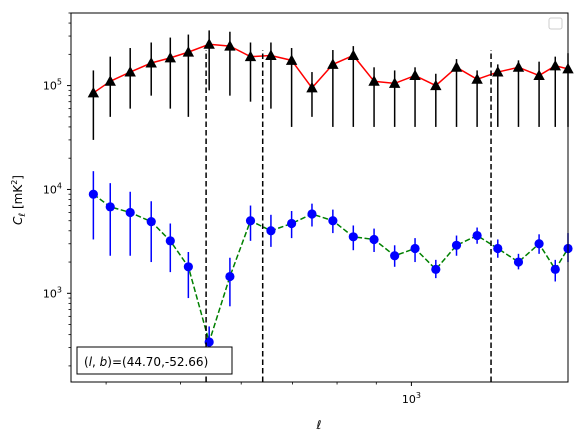 This screenshot has width=580, height=441. Describe the element at coordinates (52, 188) in the screenshot. I see `y-tick-label-1: 10⁴` at that location.